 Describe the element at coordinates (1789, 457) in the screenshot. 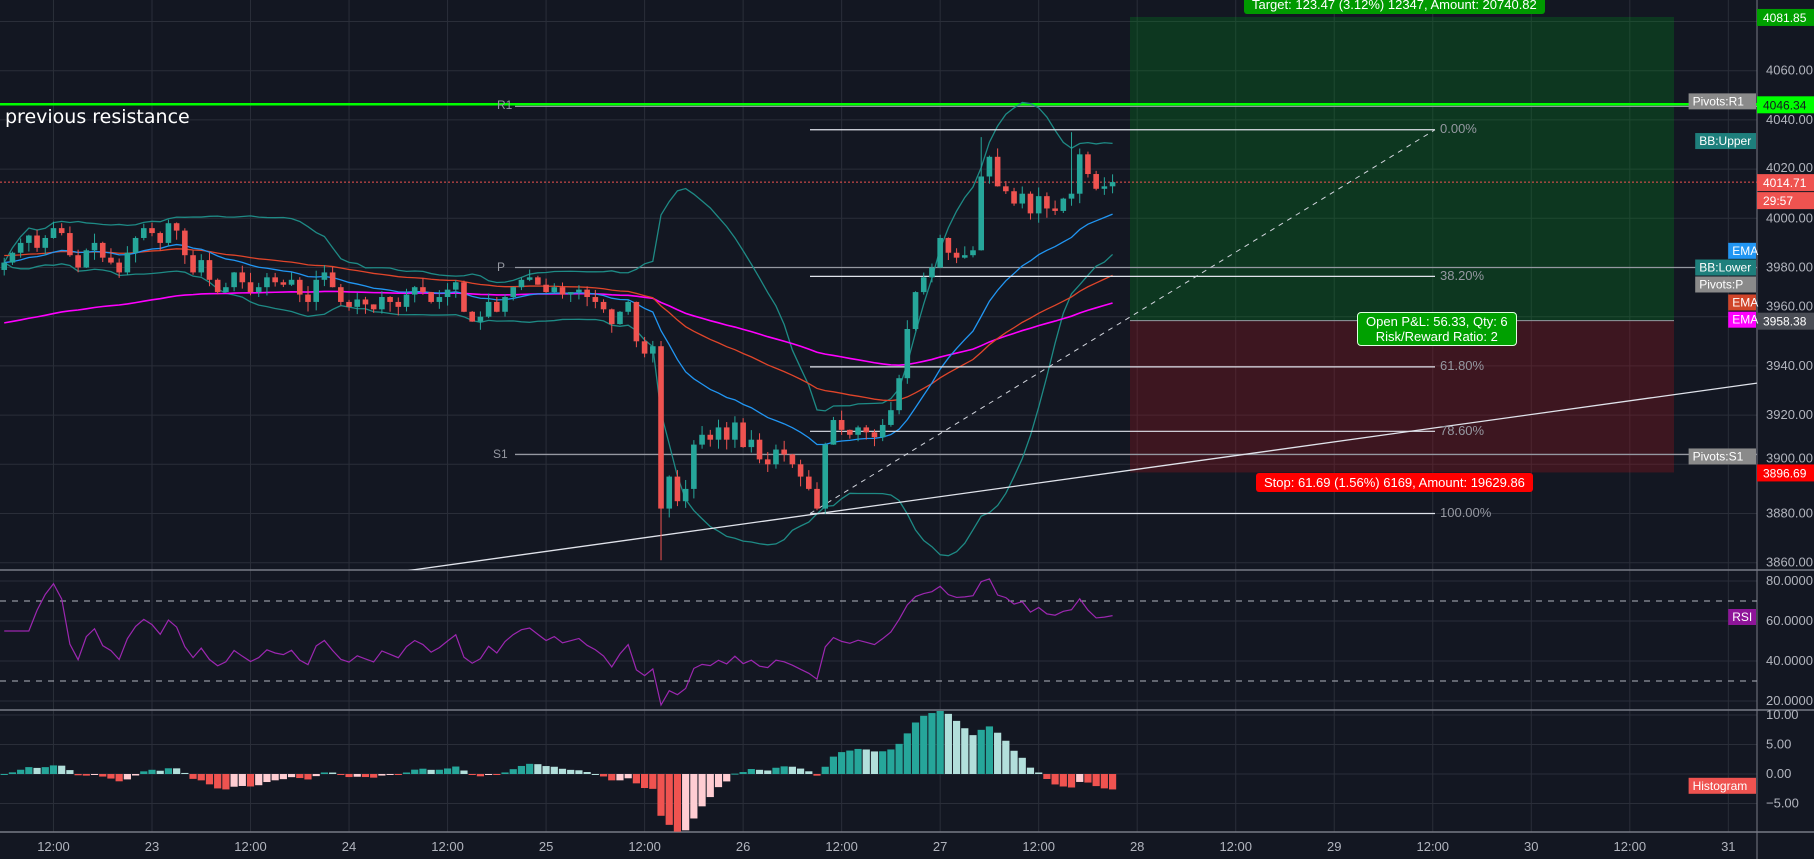

I see `price-tick: 3900.00` at that location.